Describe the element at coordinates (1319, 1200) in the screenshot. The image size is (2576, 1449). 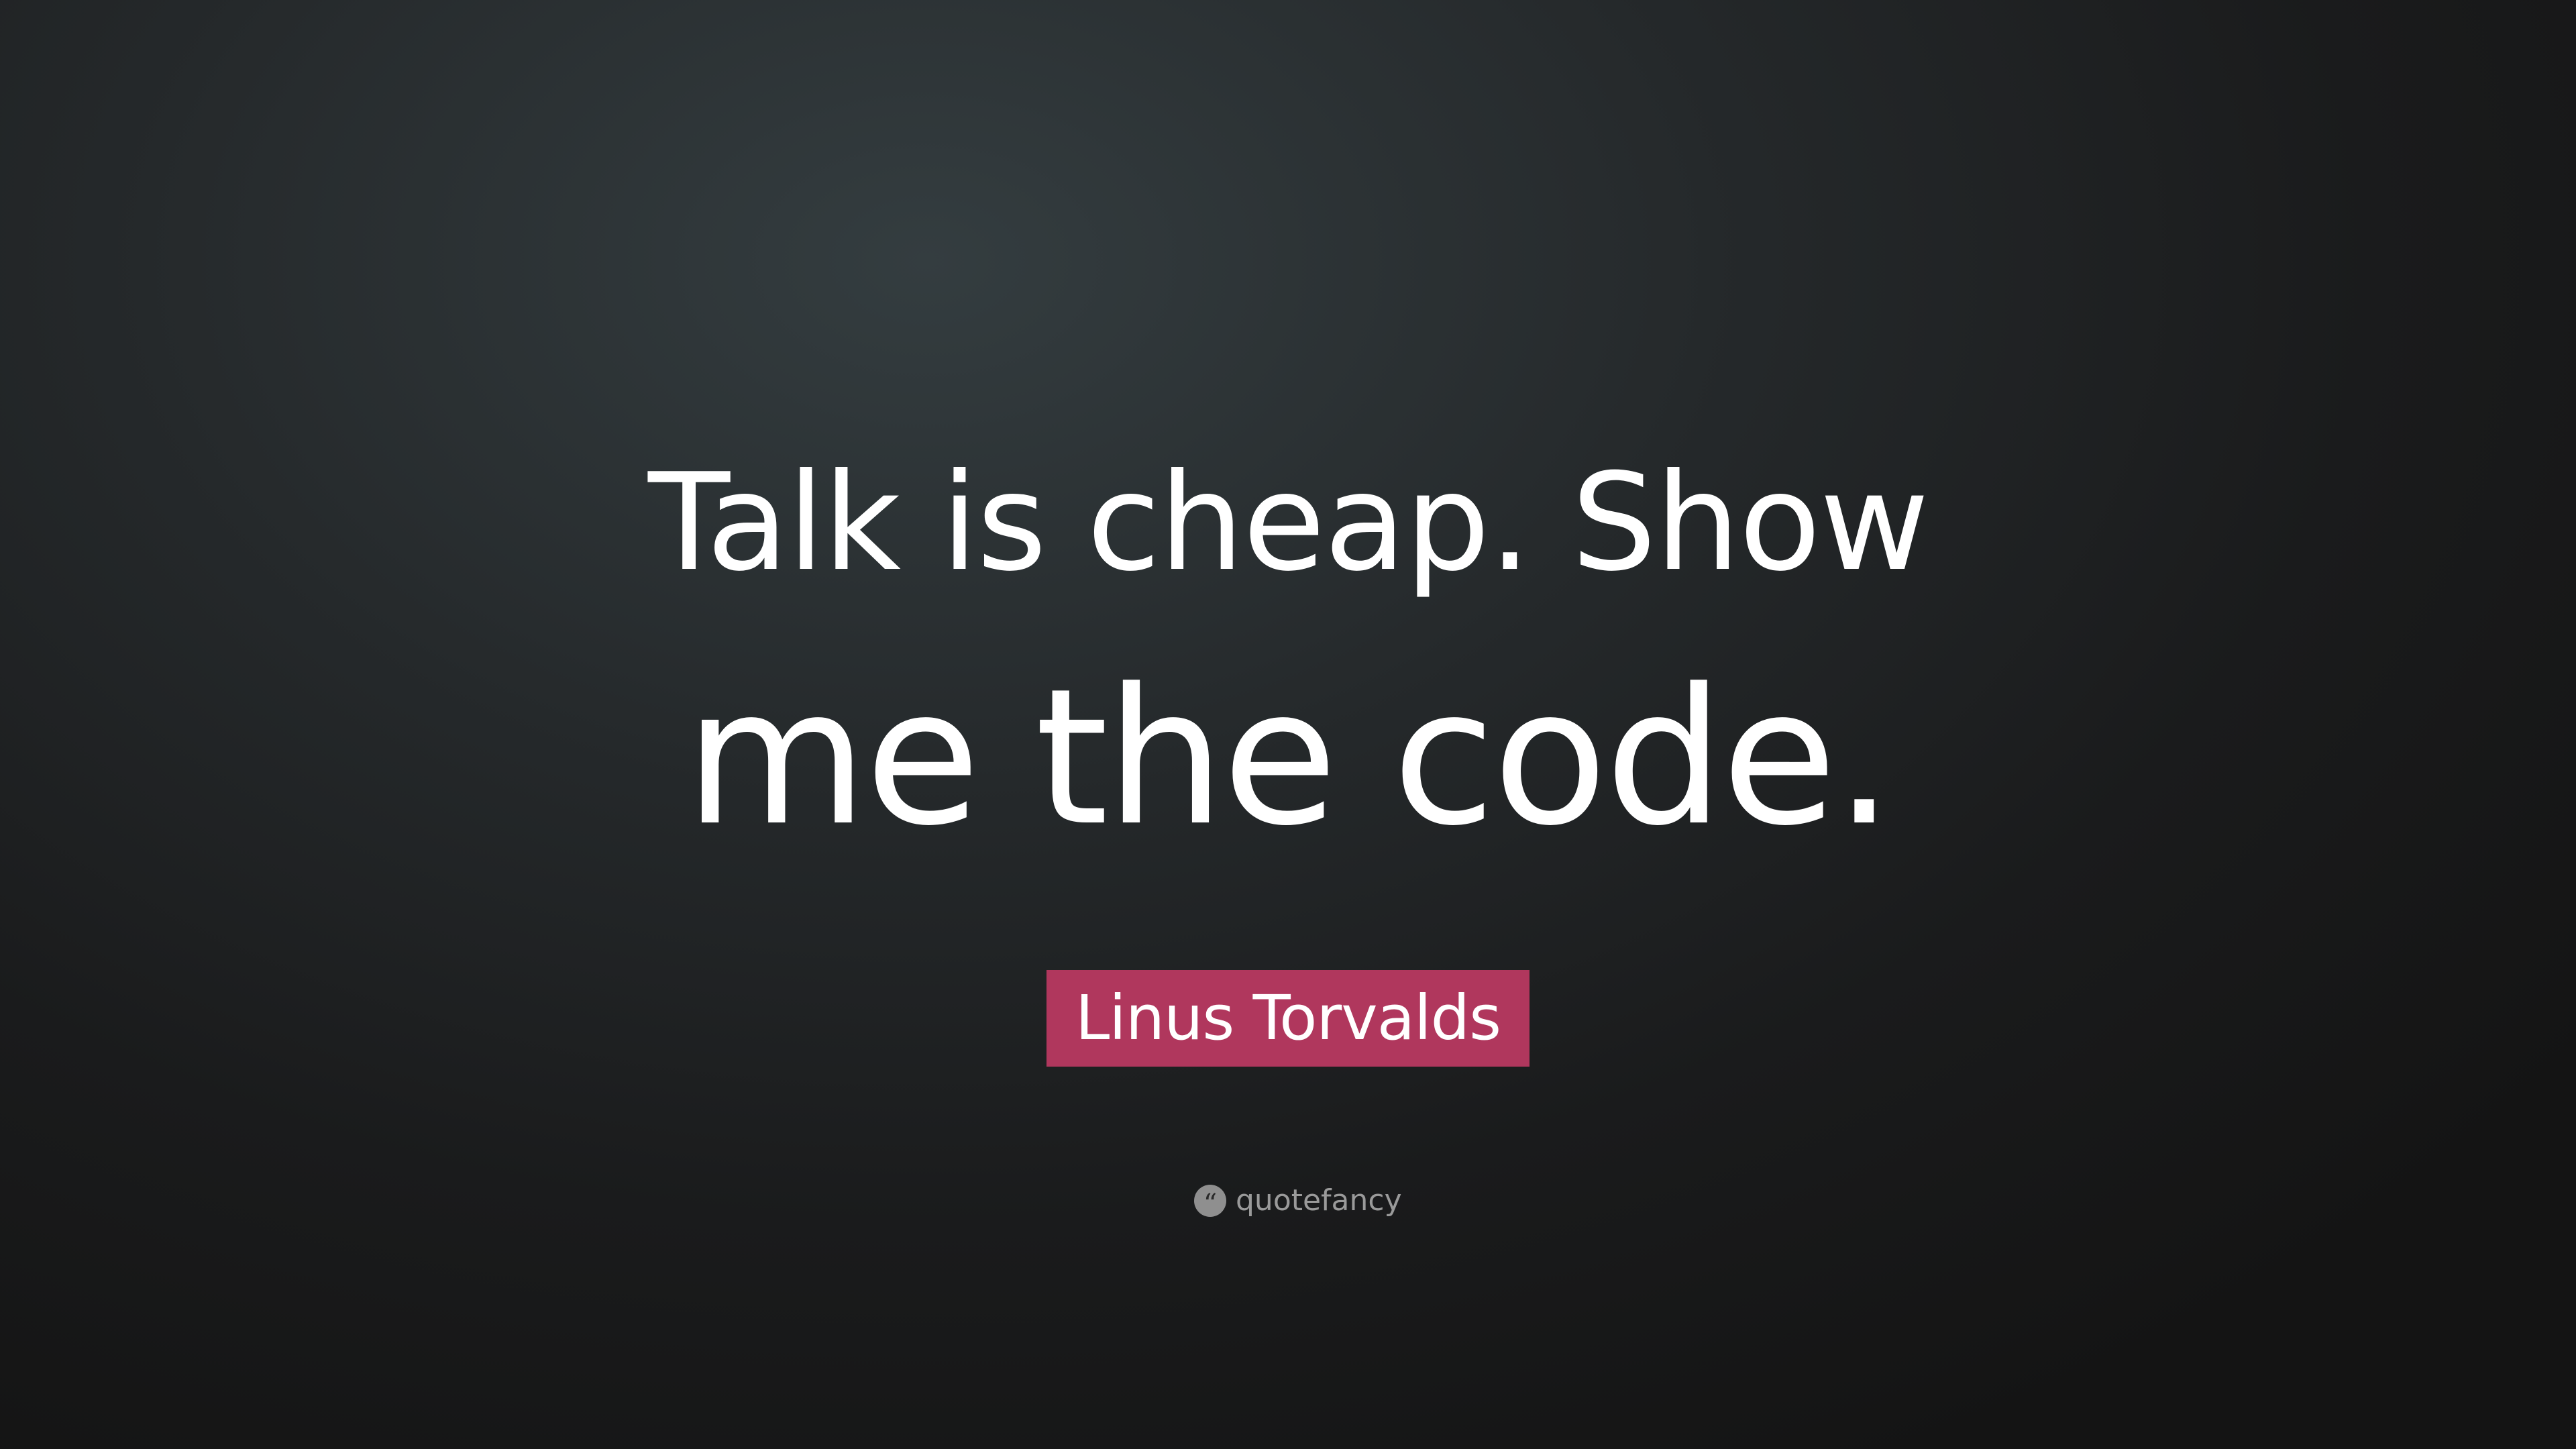
I see `brand-name: quotefancy` at that location.